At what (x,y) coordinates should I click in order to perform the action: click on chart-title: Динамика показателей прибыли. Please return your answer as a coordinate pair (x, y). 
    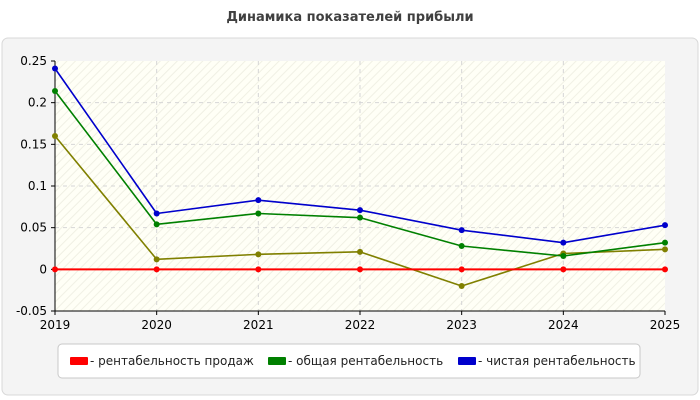
    Looking at the image, I should click on (350, 17).